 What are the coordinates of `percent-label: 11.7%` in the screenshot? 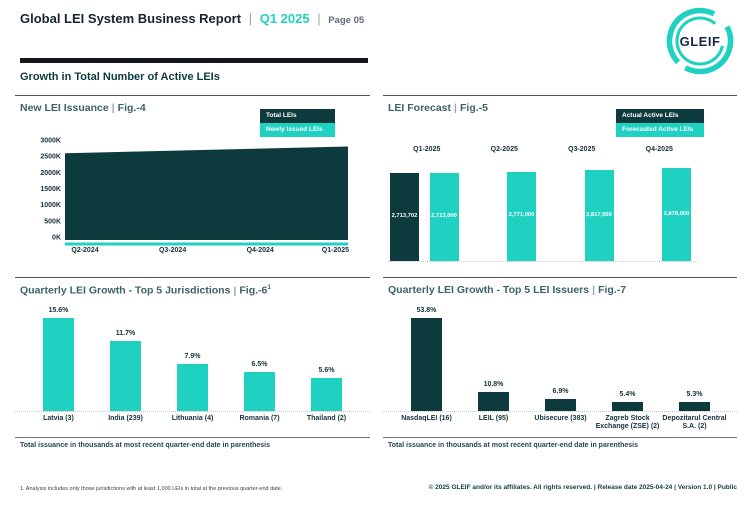 It's located at (125, 334).